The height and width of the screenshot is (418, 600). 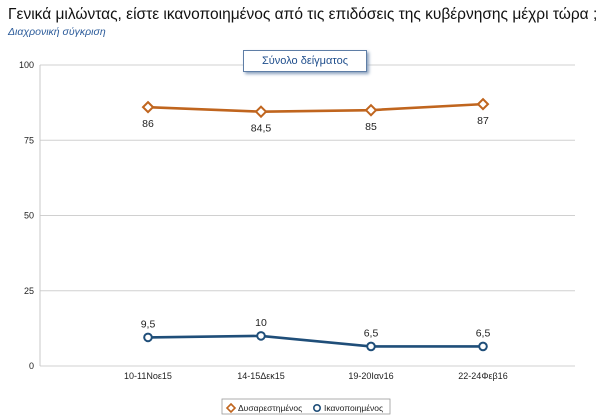 What do you see at coordinates (31, 366) in the screenshot?
I see `y-tick-label: 0` at bounding box center [31, 366].